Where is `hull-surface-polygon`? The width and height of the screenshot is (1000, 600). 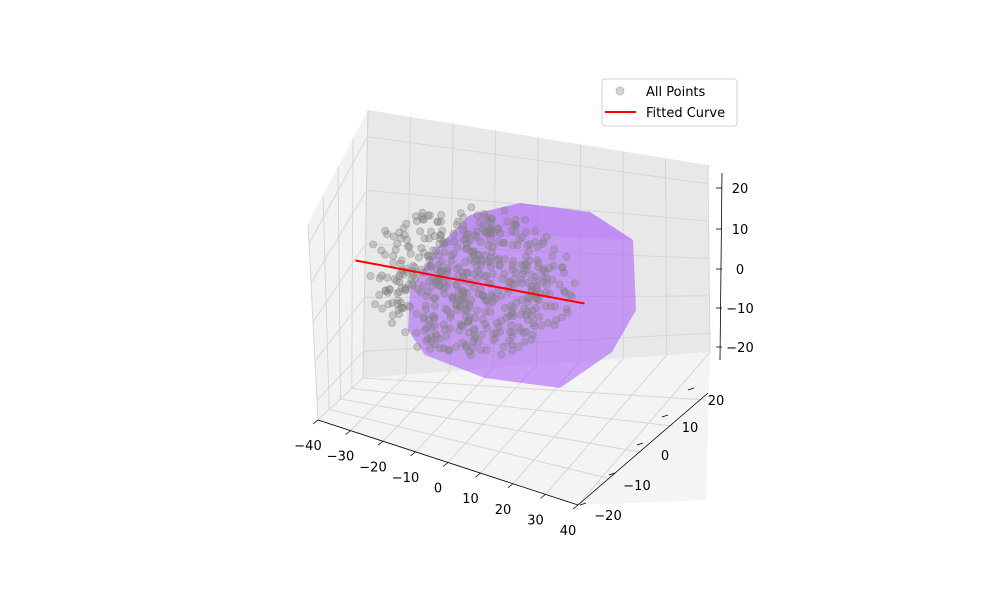 hull-surface-polygon is located at coordinates (522, 295).